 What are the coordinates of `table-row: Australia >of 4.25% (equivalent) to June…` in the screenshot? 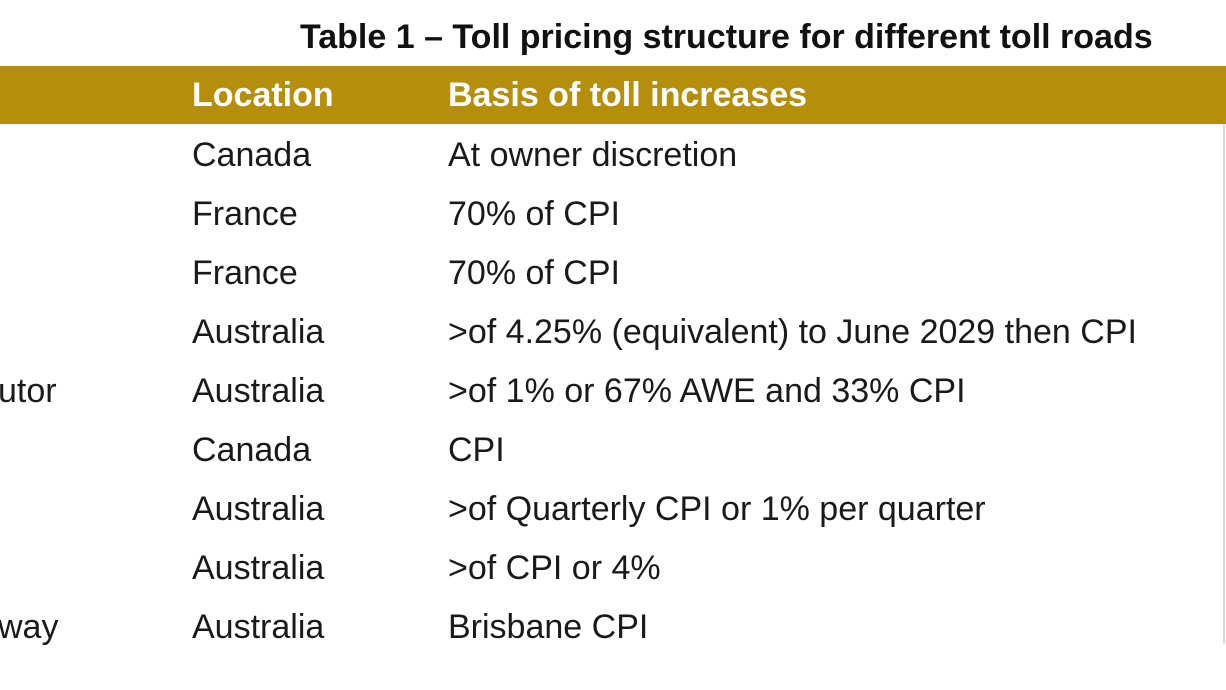 It's located at (613, 332).